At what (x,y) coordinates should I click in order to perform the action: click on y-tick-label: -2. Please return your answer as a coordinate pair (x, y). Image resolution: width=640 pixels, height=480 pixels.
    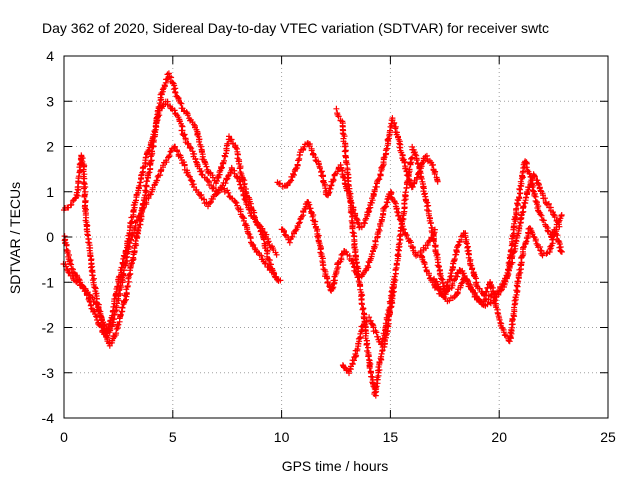
    Looking at the image, I should click on (48, 328).